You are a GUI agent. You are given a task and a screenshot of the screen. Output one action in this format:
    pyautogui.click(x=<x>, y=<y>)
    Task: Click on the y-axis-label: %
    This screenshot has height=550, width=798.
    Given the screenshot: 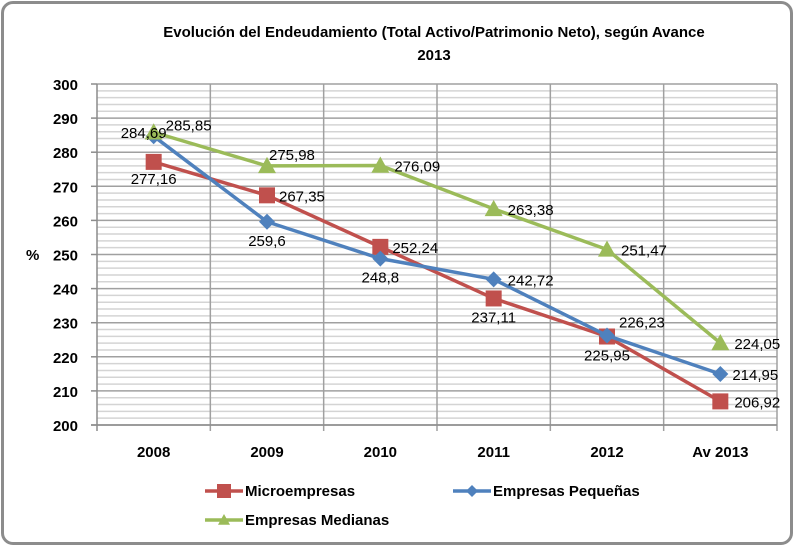 What is the action you would take?
    pyautogui.click(x=32, y=255)
    